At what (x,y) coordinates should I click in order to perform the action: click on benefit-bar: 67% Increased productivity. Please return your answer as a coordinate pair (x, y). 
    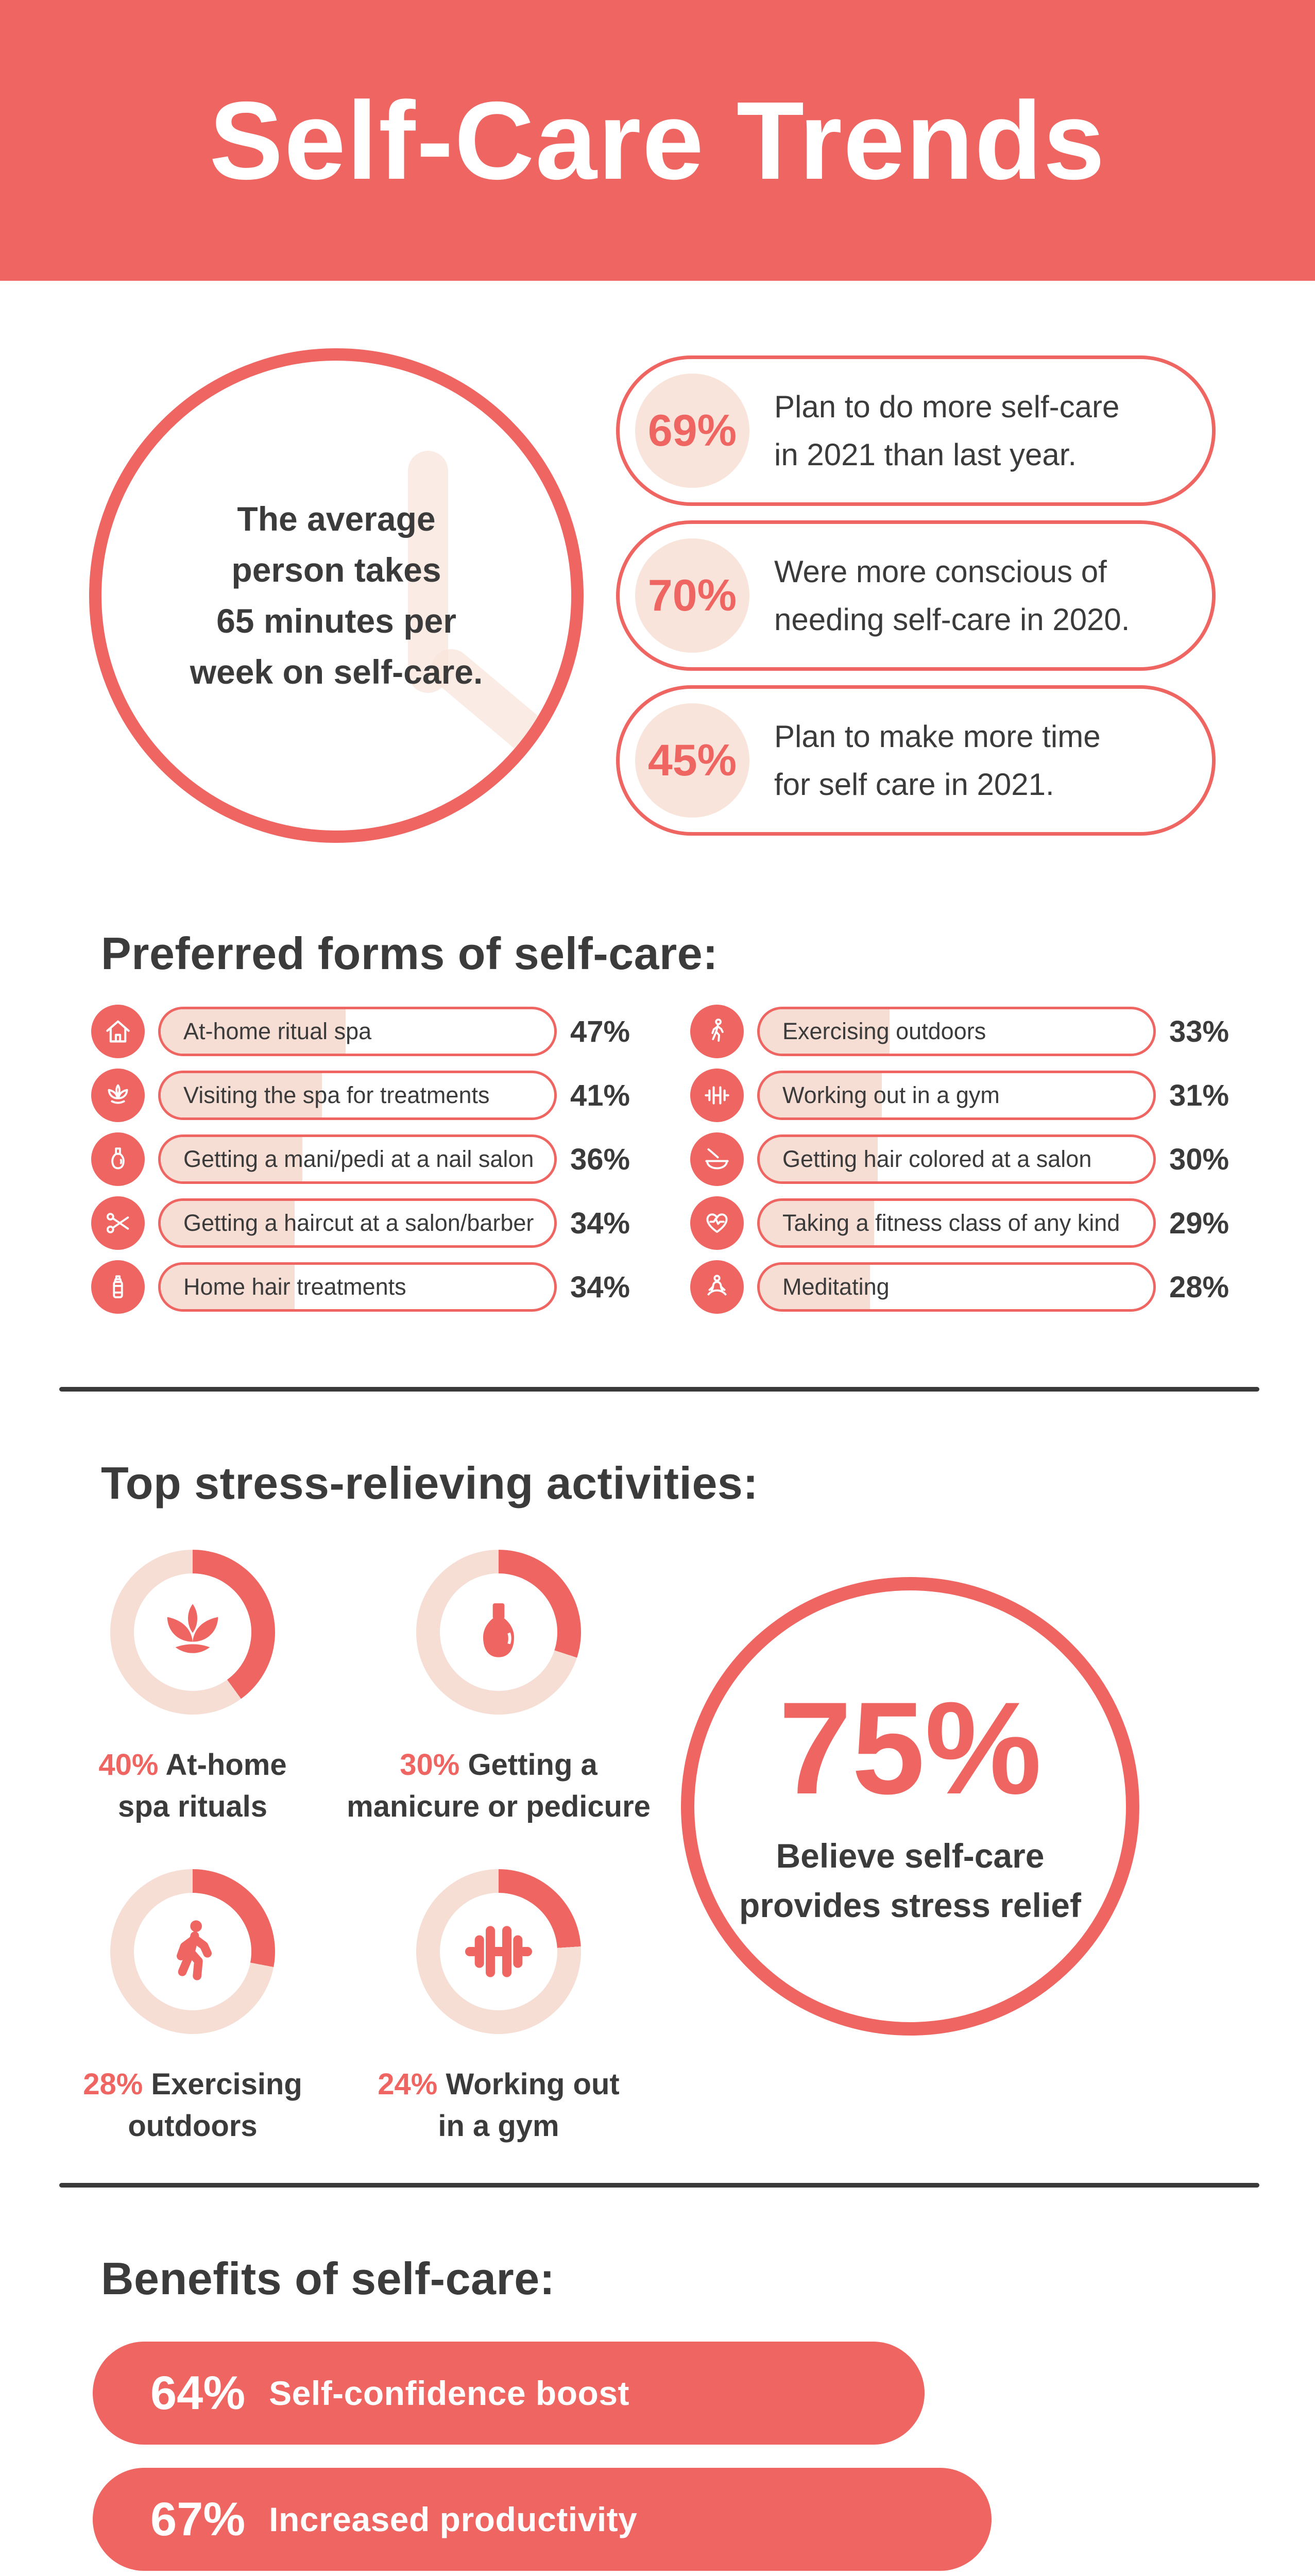
    Looking at the image, I should click on (542, 2519).